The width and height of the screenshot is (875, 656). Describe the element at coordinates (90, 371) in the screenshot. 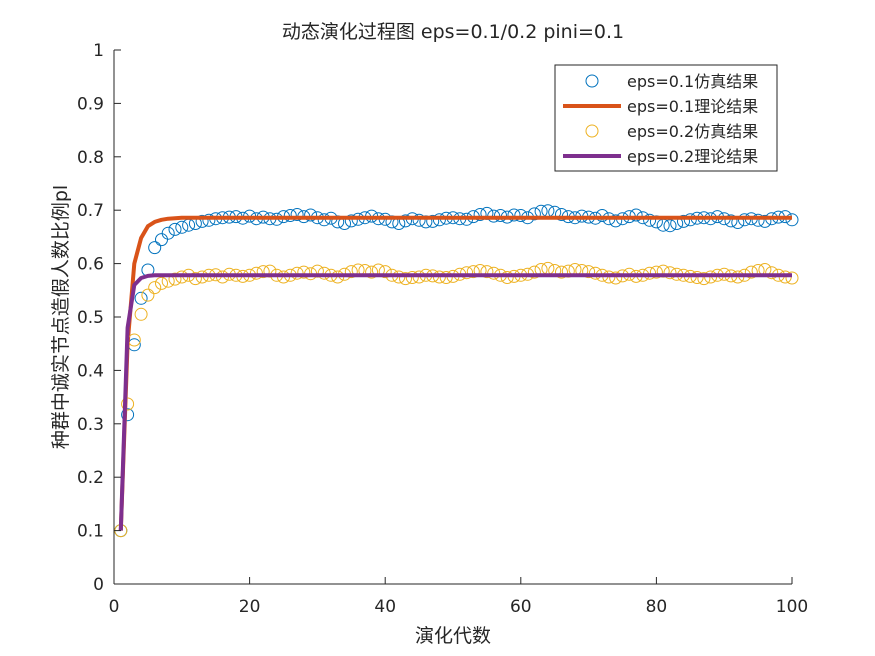

I see `y-tick-label: 0.4` at that location.